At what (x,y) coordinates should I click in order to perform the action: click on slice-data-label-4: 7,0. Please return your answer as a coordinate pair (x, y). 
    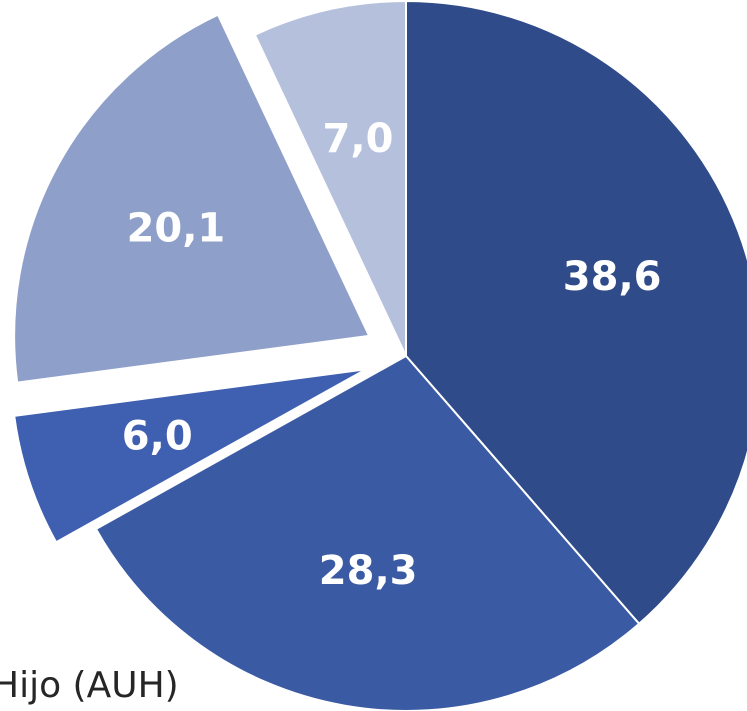
    Looking at the image, I should click on (358, 139).